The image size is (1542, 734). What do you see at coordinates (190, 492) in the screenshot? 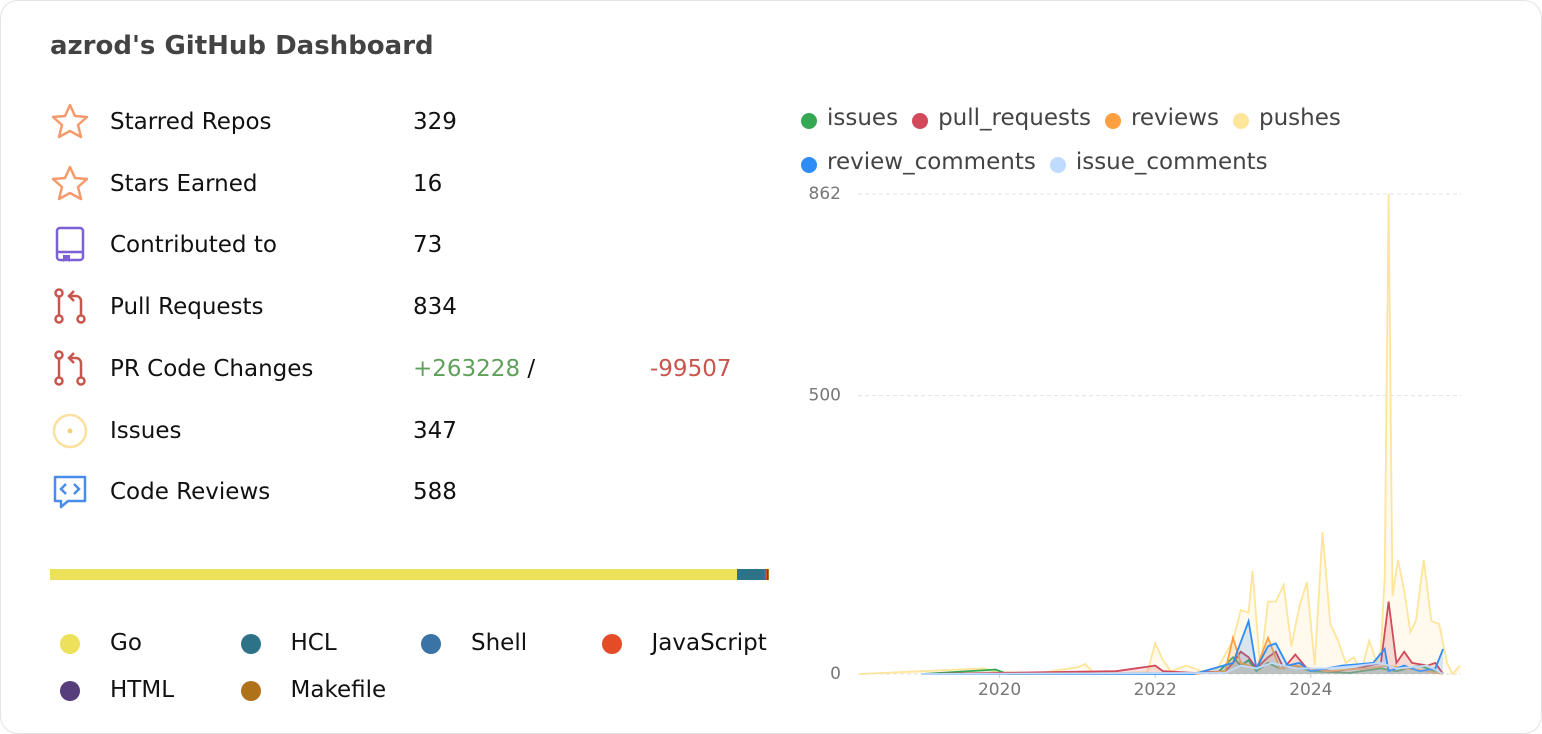
I see `stat-label: Code Reviews` at bounding box center [190, 492].